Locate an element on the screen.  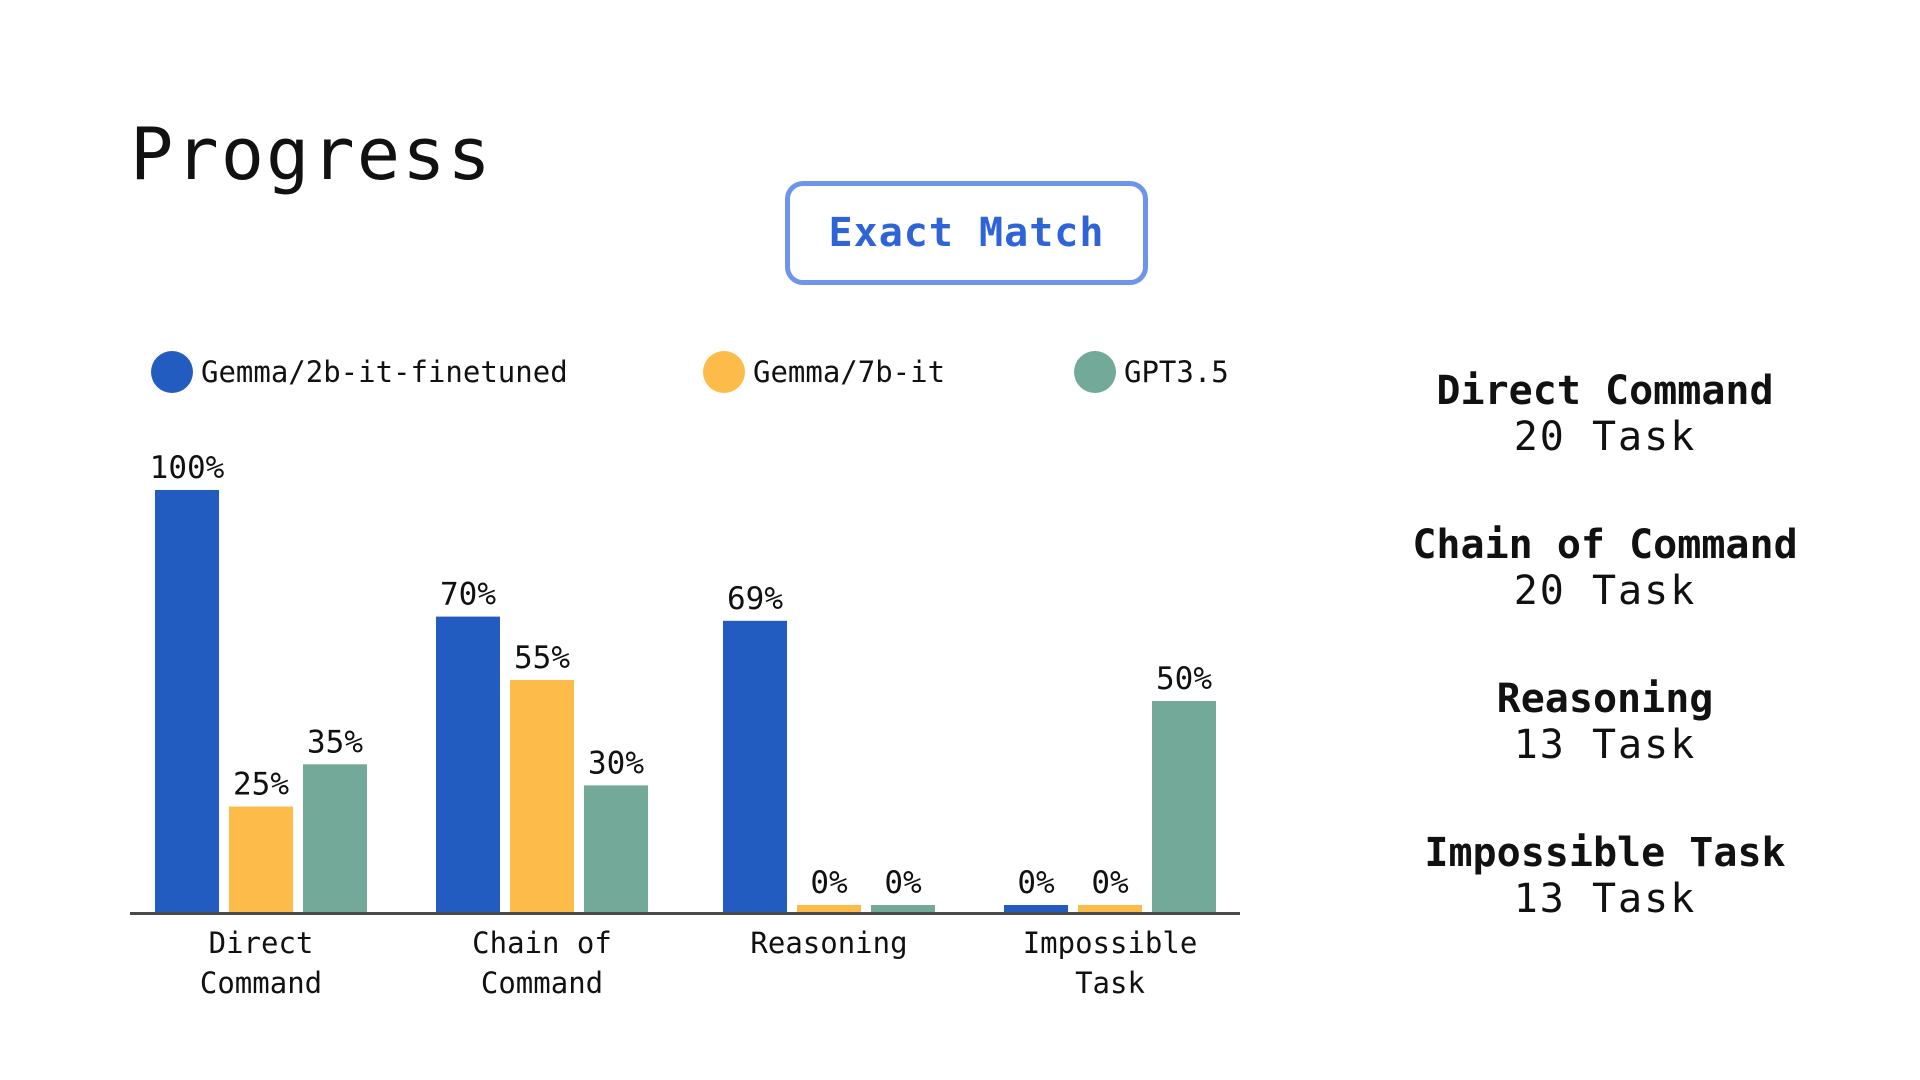
summary-item: Impossible Task 13 Task is located at coordinates (1605, 907).